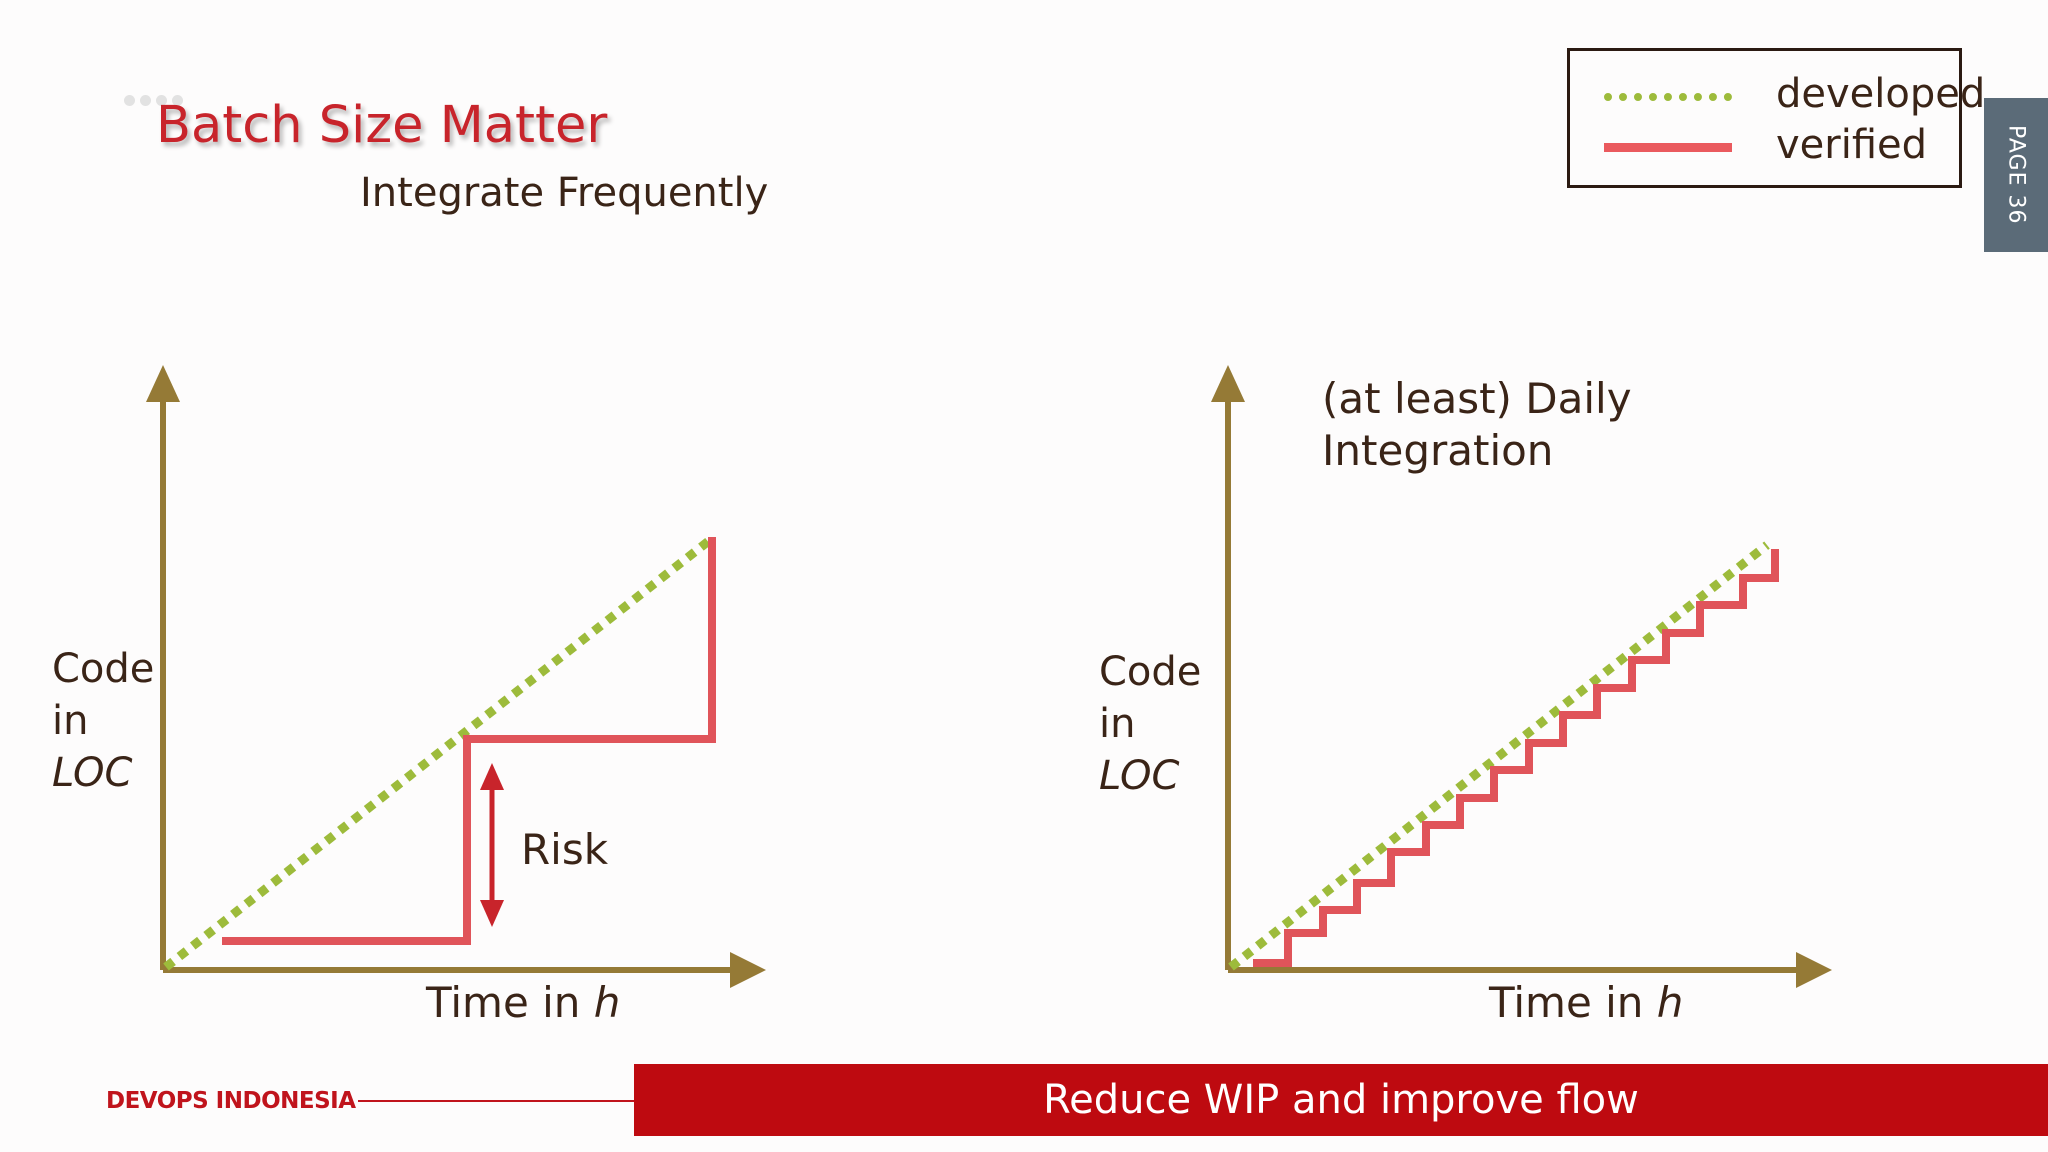 This screenshot has width=2048, height=1152. I want to click on right-developed-line, so click(1499, 756).